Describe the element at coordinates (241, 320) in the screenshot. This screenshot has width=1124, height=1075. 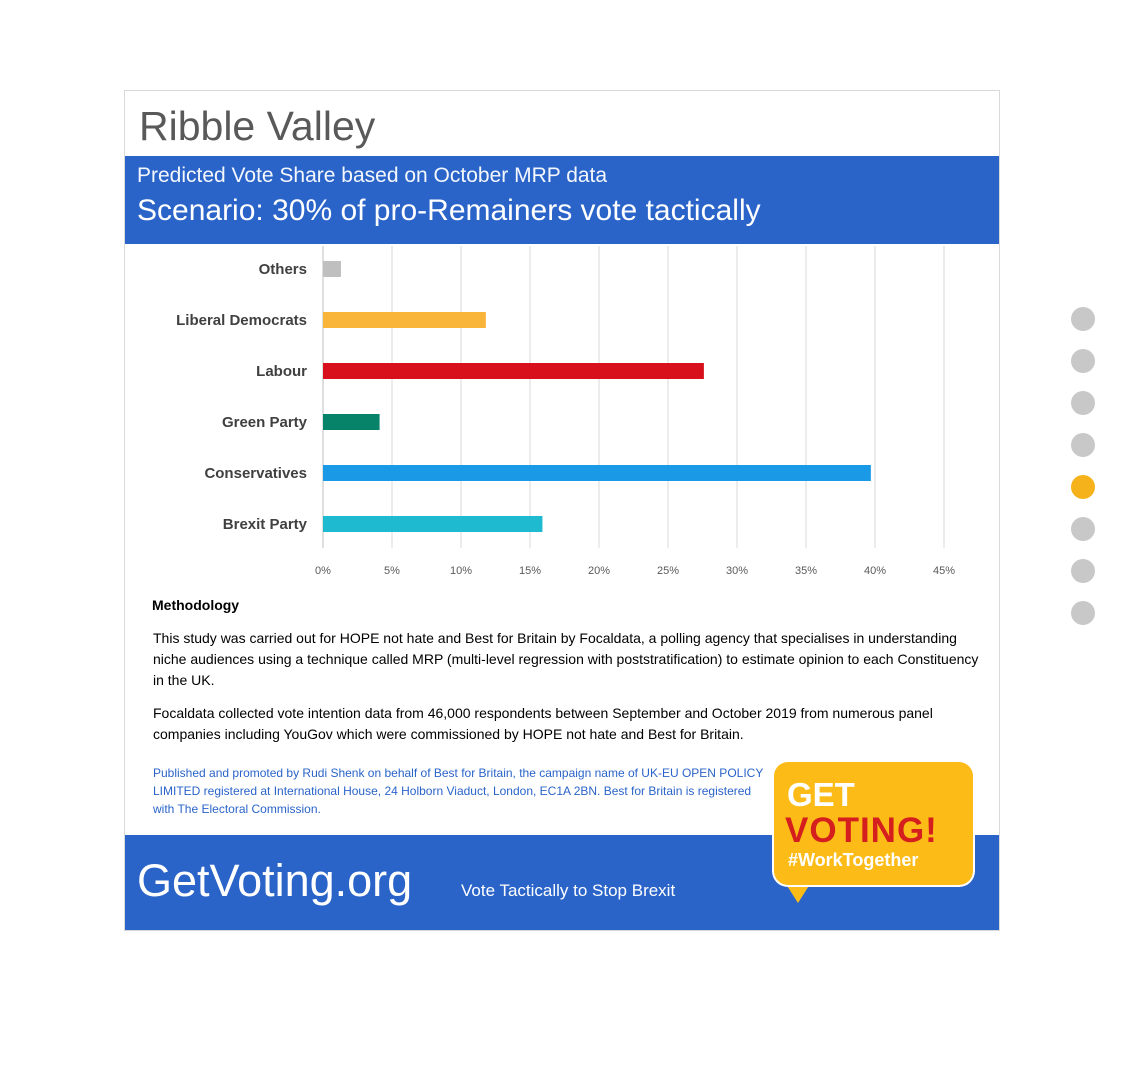
I see `category-label: Liberal Democrats` at that location.